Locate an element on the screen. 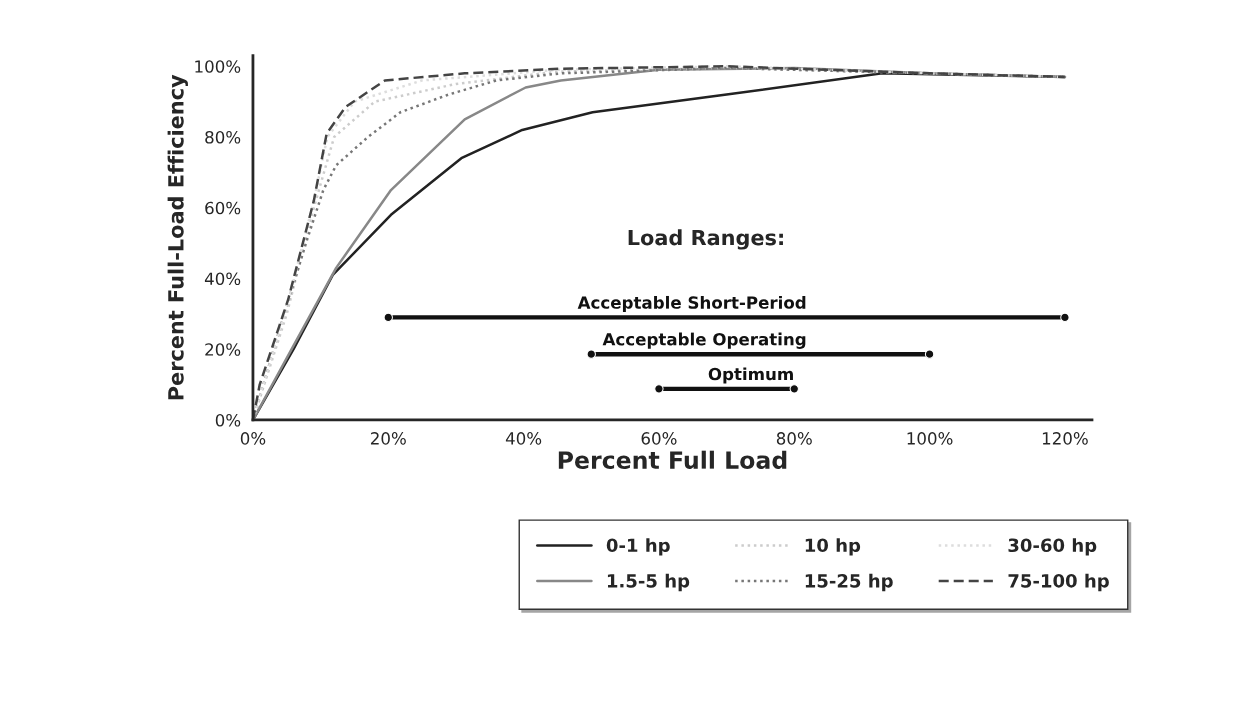 The height and width of the screenshot is (720, 1243). legend-label: 30-60 hp is located at coordinates (1052, 547).